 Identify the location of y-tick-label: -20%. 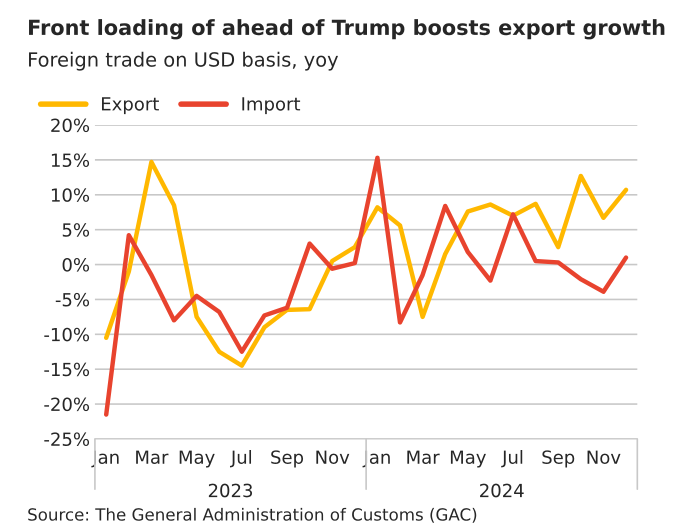
(67, 404).